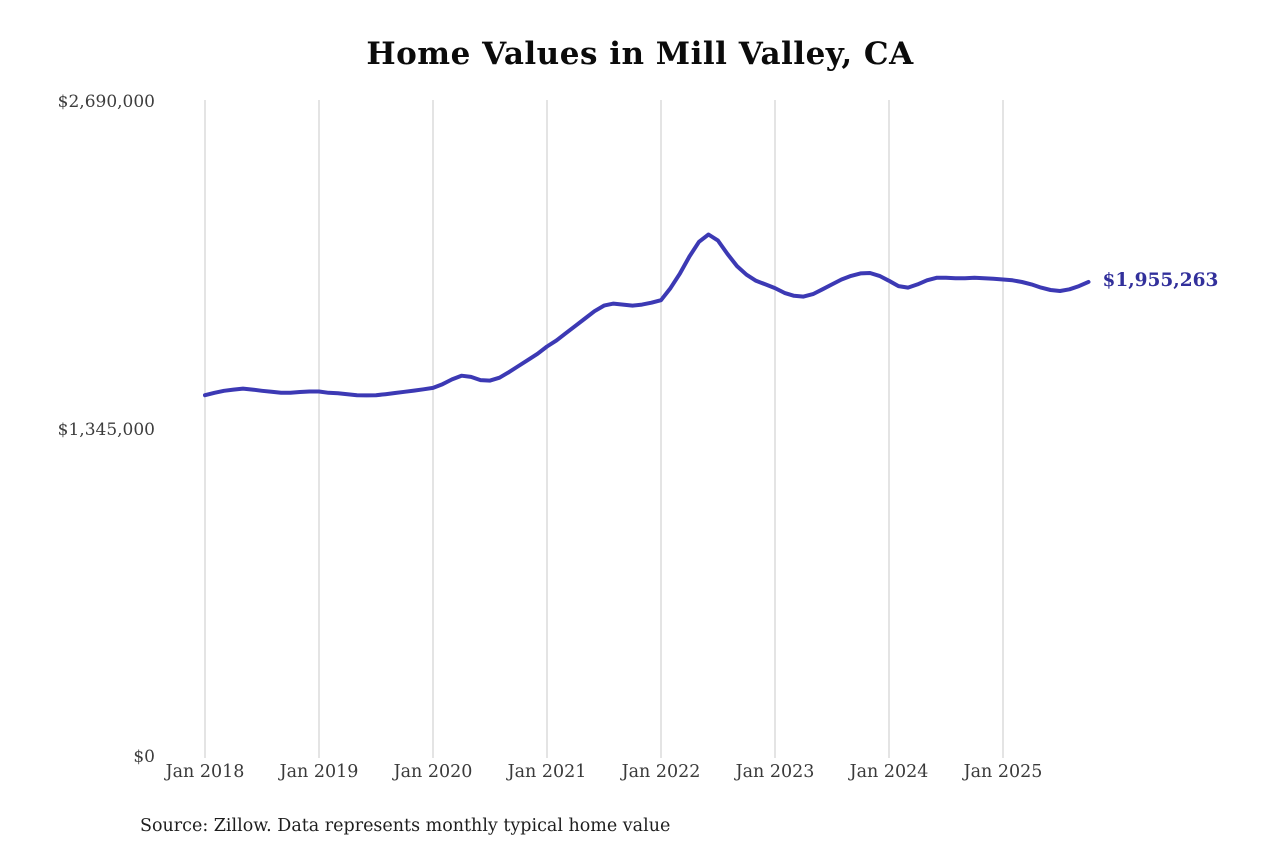 Image resolution: width=1280 pixels, height=853 pixels. Describe the element at coordinates (144, 757) in the screenshot. I see `y-tick-label-zero: $0` at that location.